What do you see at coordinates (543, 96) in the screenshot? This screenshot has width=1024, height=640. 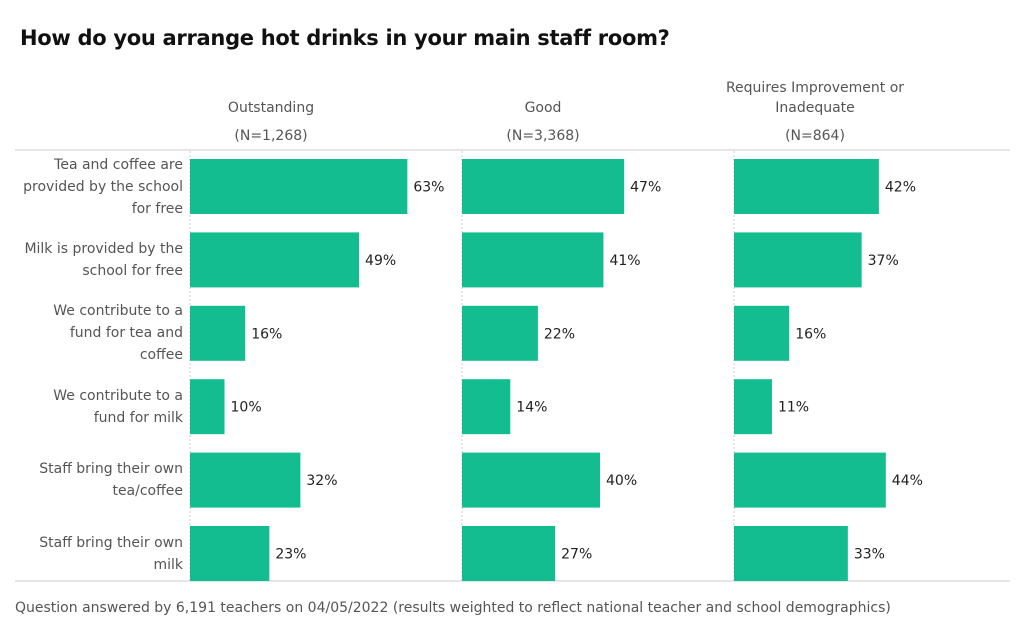 I see `panel-header: Good` at bounding box center [543, 96].